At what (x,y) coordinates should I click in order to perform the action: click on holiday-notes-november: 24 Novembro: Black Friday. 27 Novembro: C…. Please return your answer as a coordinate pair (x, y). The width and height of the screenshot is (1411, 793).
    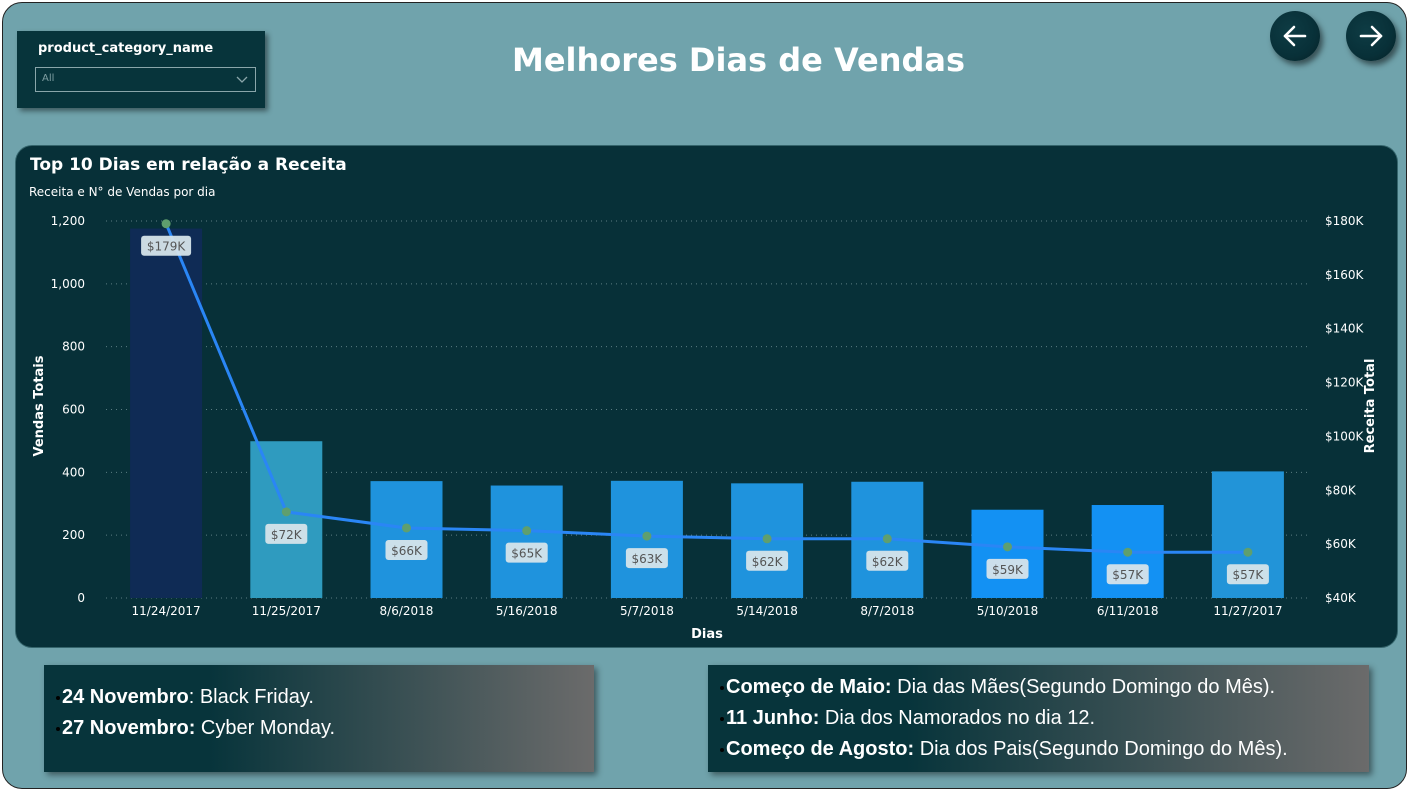
    Looking at the image, I should click on (319, 718).